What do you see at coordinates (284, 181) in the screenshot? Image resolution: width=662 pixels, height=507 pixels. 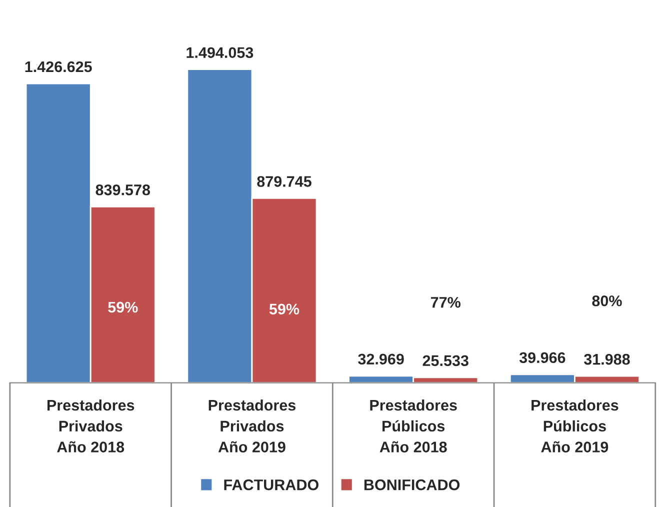 I see `data-label: 879.745` at bounding box center [284, 181].